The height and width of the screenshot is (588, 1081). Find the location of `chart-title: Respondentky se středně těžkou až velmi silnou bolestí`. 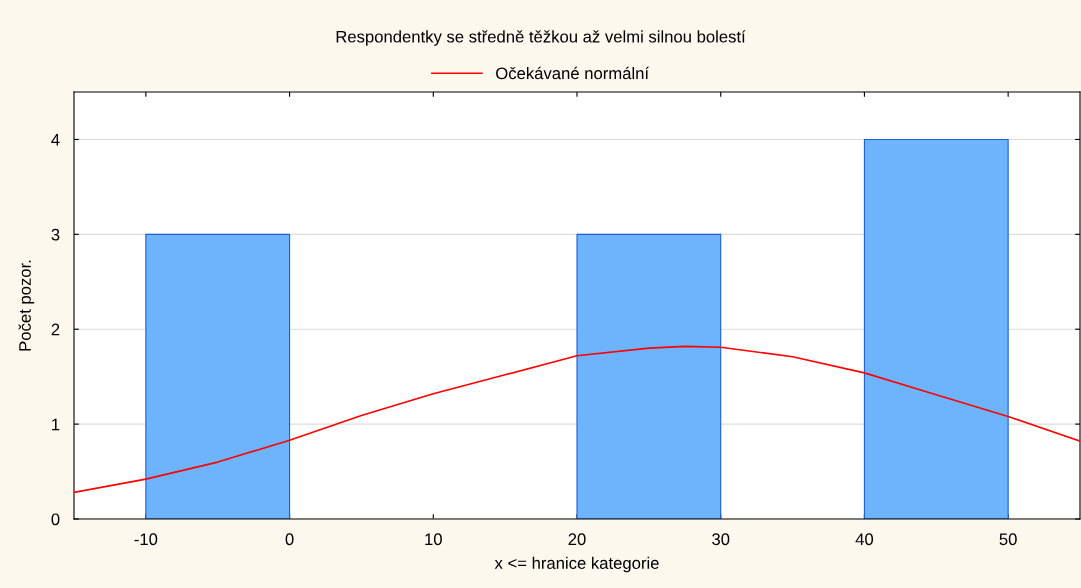

chart-title: Respondentky se středně těžkou až velmi silnou bolestí is located at coordinates (541, 38).